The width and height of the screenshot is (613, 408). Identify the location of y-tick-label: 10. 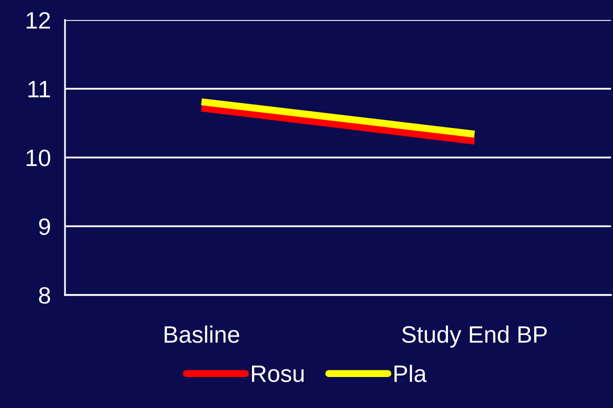
(38, 158).